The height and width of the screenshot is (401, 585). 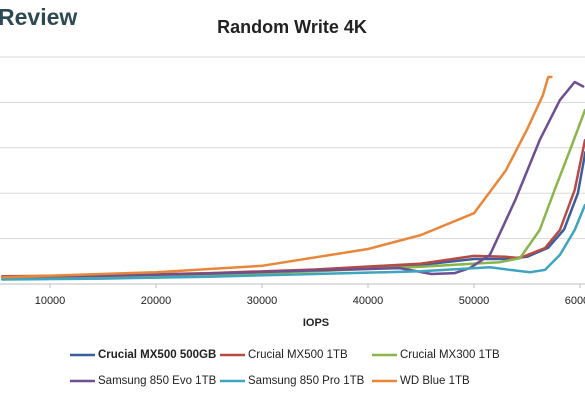 I want to click on legend-label: Samsung 850 Evo 1TB, so click(x=157, y=381).